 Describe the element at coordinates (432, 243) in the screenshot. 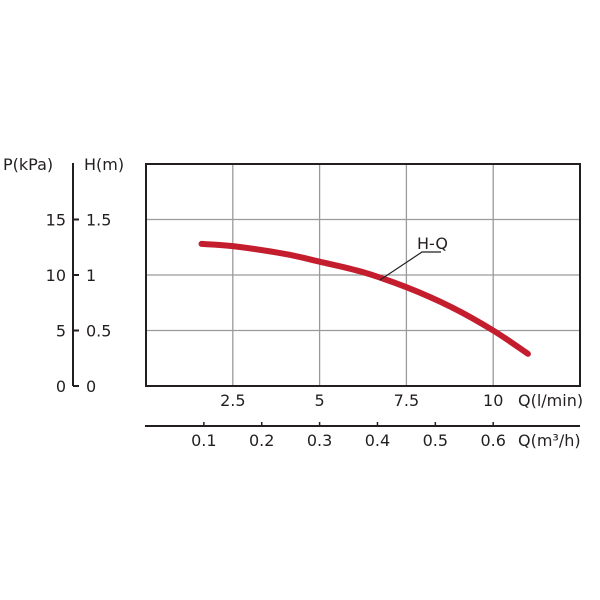

I see `series-label-hq: H-Q` at that location.